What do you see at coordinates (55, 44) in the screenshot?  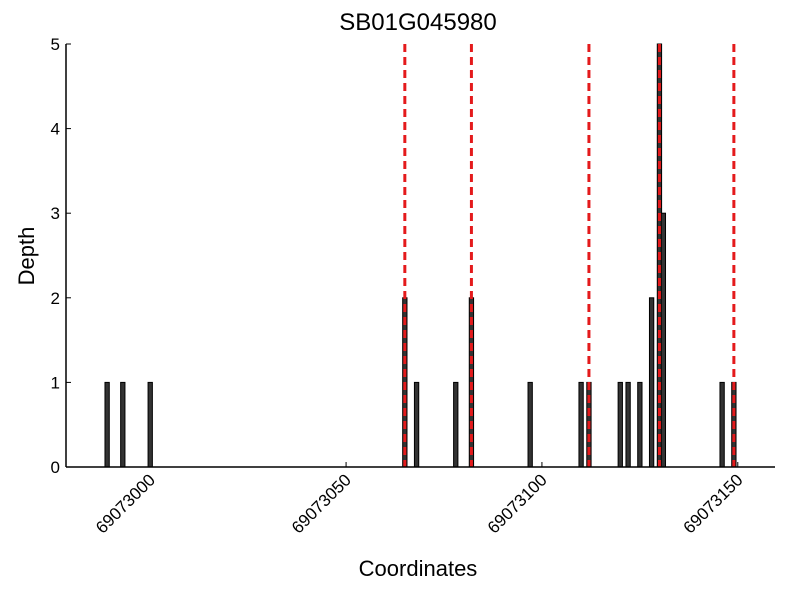 I see `y-tick-label: 5` at bounding box center [55, 44].